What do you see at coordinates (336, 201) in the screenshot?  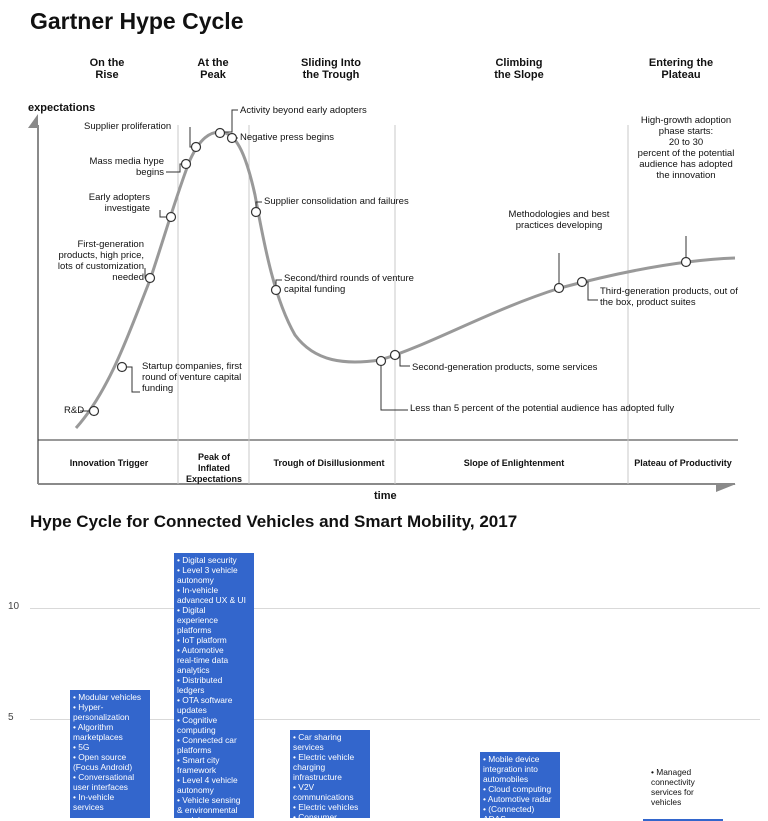 I see `annotation-consolidation: Supplier consolidation and failures` at bounding box center [336, 201].